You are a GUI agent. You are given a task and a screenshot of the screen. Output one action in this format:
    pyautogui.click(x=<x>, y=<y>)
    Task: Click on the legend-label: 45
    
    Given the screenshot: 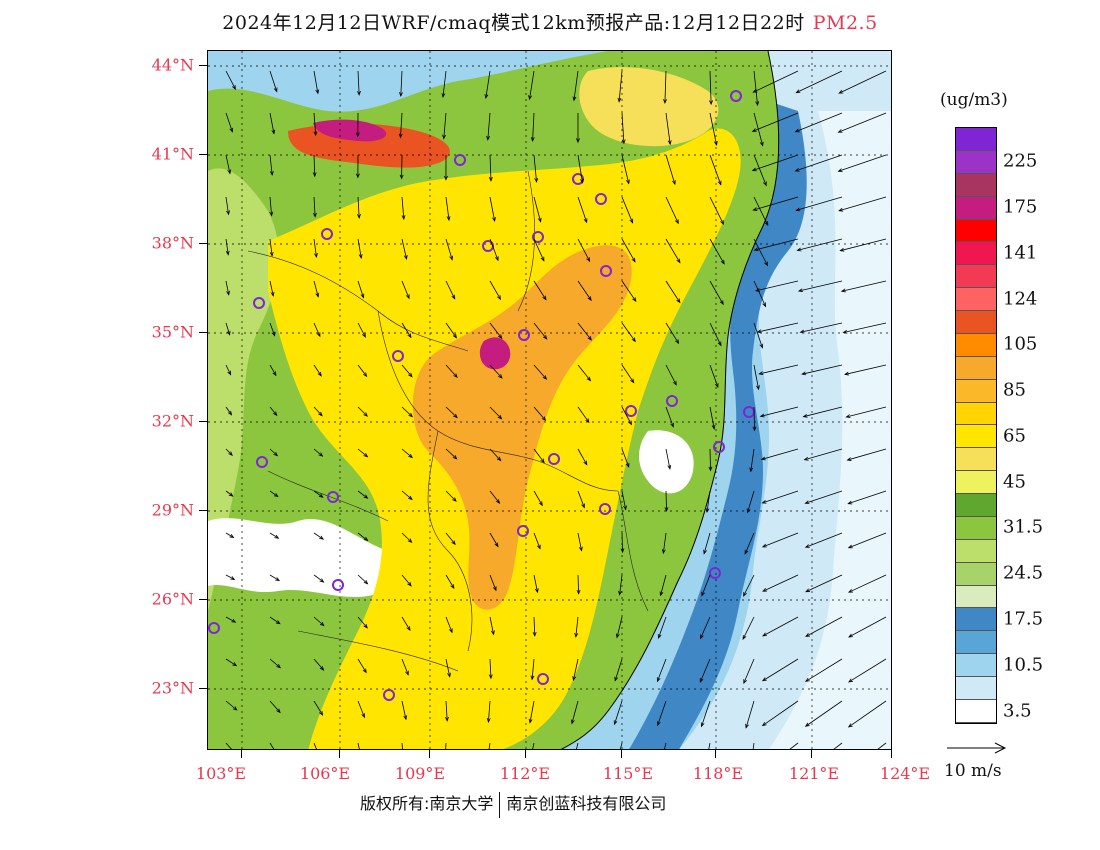 What is the action you would take?
    pyautogui.click(x=1014, y=482)
    